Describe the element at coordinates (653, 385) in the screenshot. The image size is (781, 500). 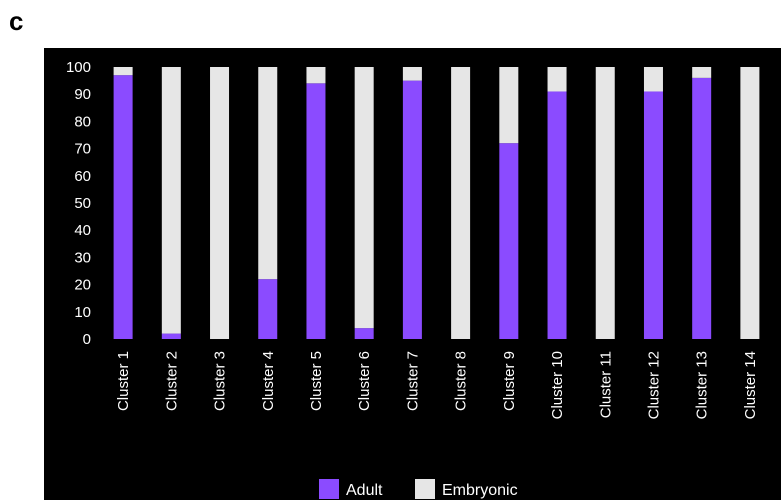
I see `x-tick-label: Cluster 12` at that location.